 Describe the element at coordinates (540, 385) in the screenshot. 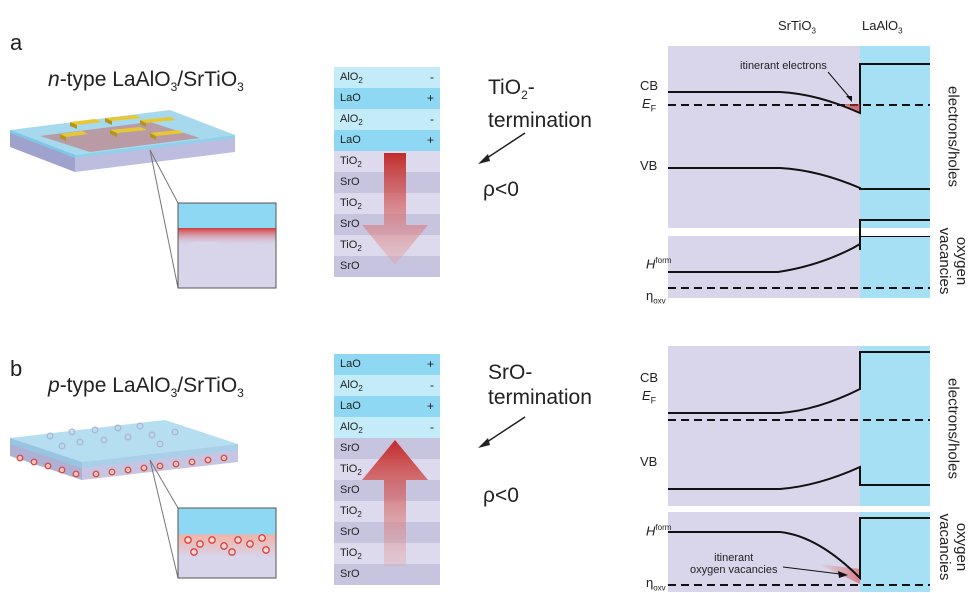

I see `termination-label-b: SrO- termination` at that location.